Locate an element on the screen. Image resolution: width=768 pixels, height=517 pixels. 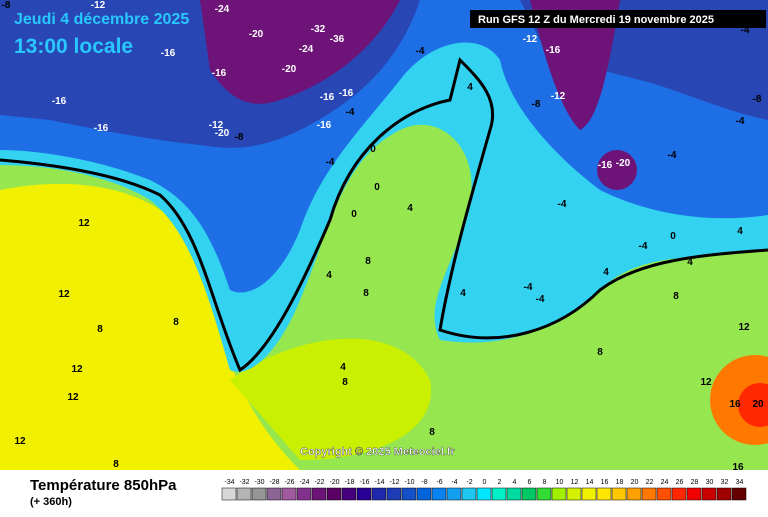
scale-label: 20 is located at coordinates (635, 482).